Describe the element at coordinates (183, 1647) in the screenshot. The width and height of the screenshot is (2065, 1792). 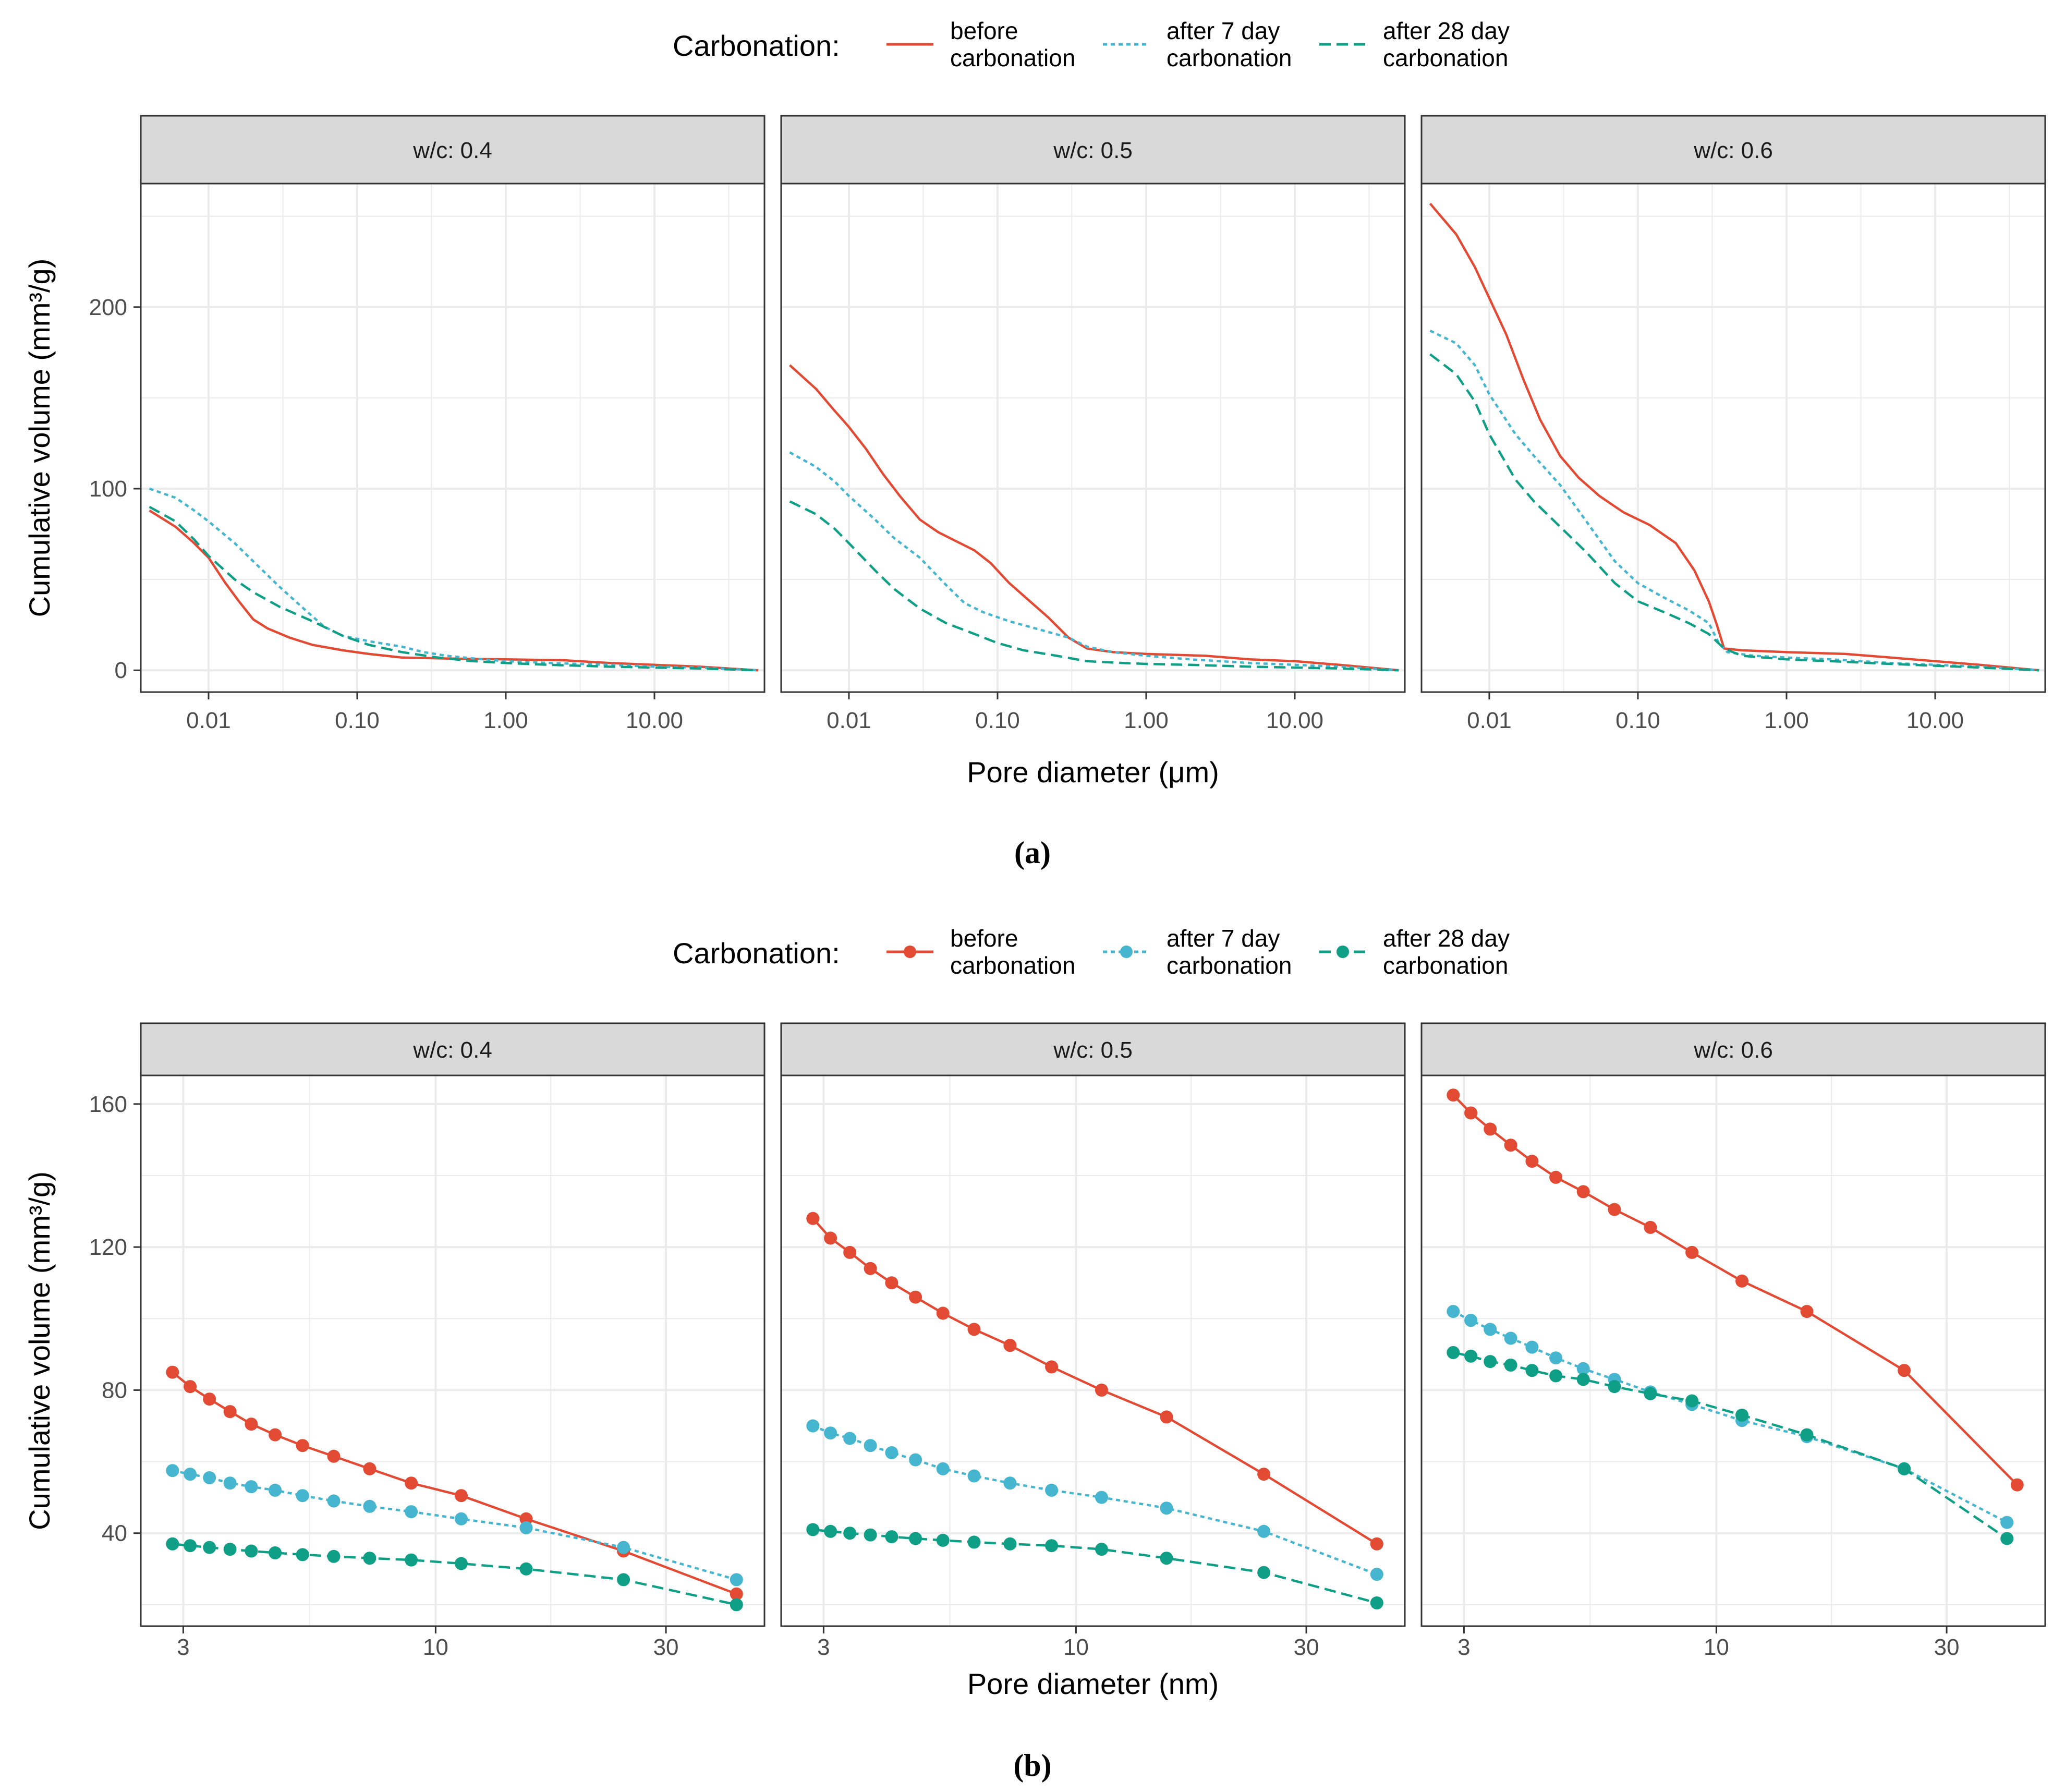
I see `x-tick-label: 3` at that location.